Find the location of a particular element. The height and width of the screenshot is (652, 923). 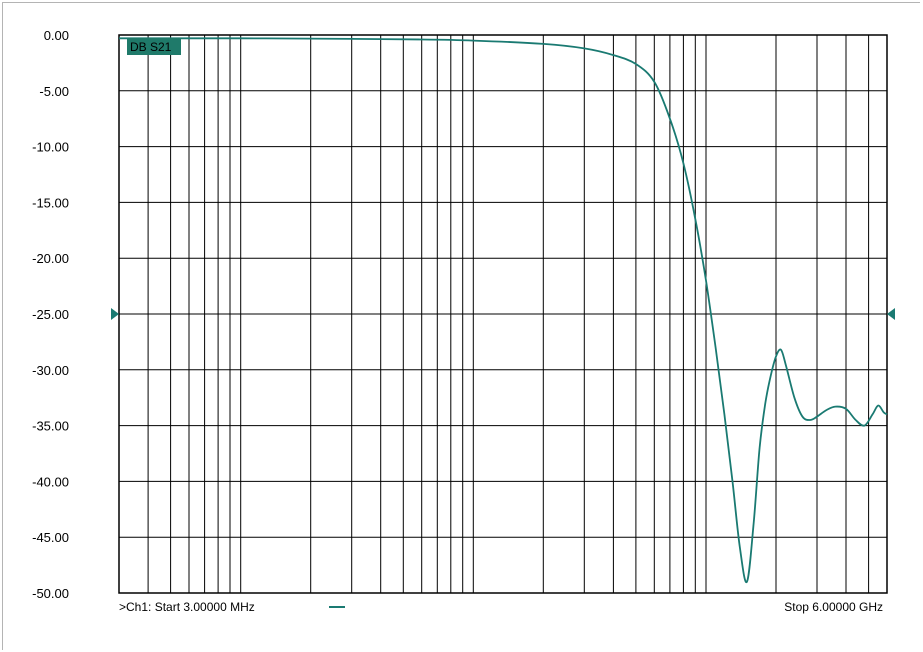

y-tick-label: -10.00 is located at coordinates (50, 147).